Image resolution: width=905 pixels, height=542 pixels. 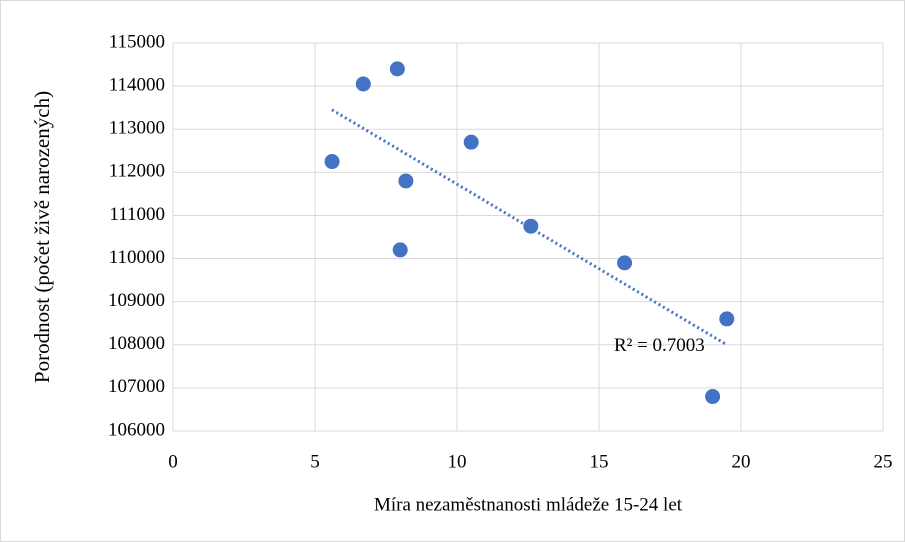 What do you see at coordinates (137, 214) in the screenshot?
I see `y-tick-label: 111000` at bounding box center [137, 214].